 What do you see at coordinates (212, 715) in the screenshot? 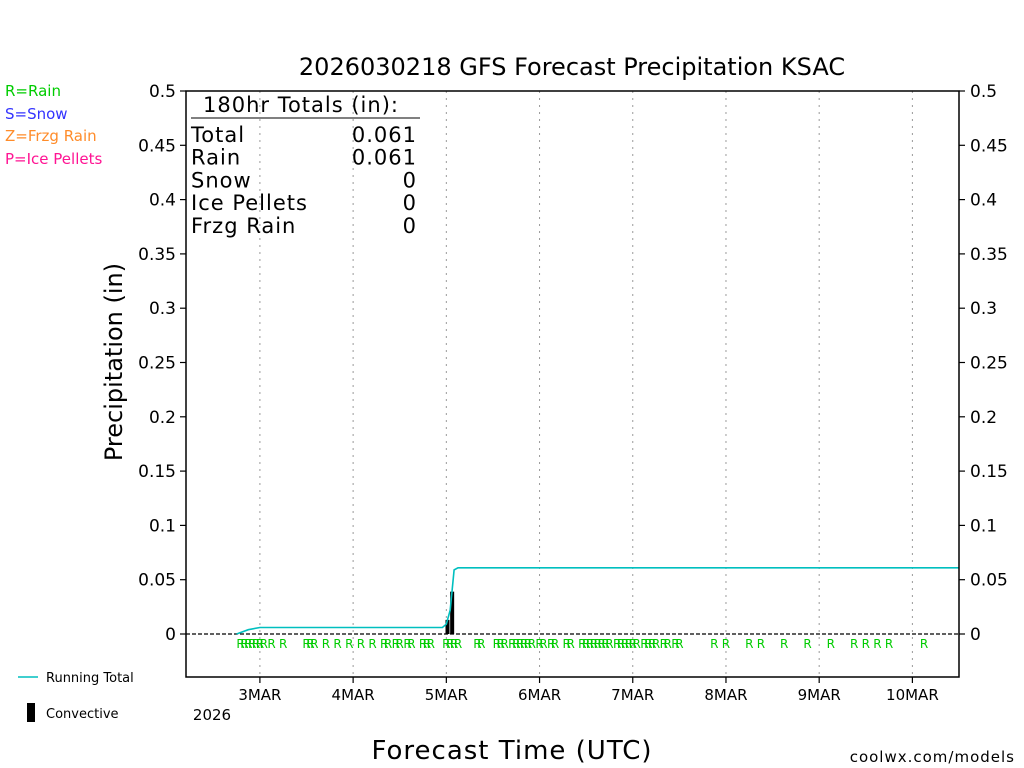
I see `x-axis-year: 2026` at bounding box center [212, 715].